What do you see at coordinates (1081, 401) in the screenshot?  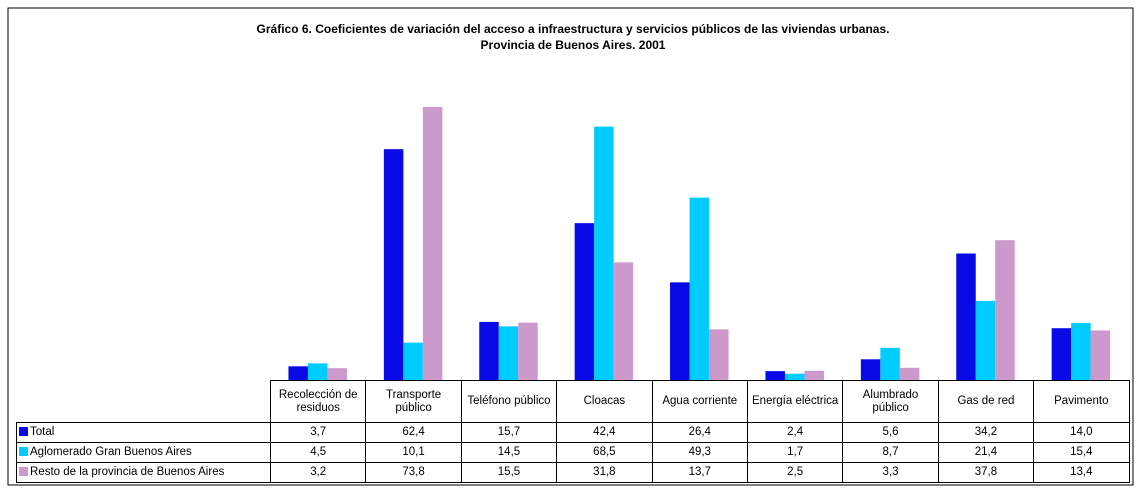 I see `category-label: Pavimento` at bounding box center [1081, 401].